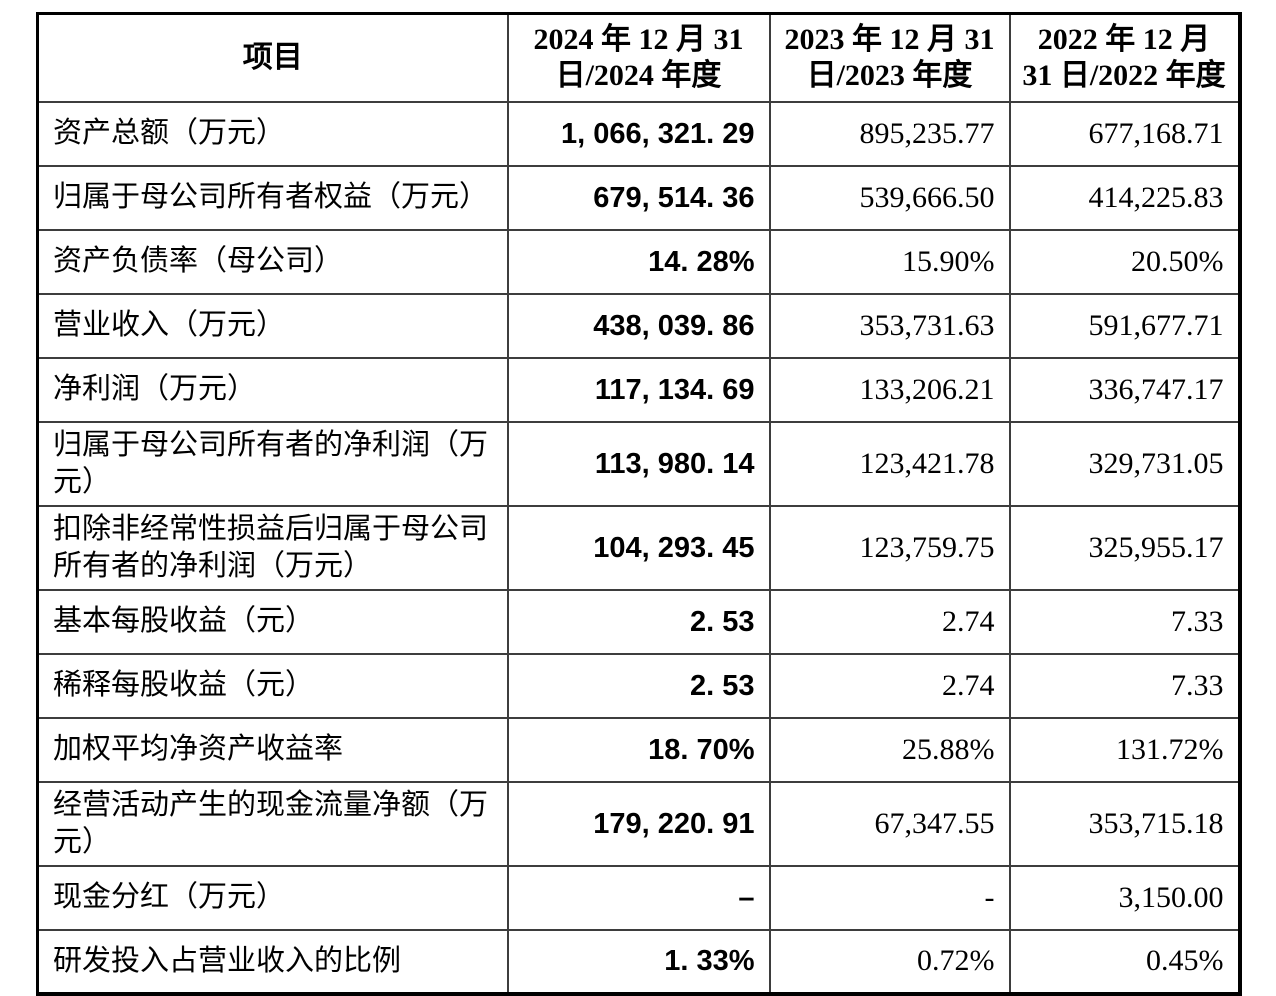  What do you see at coordinates (272, 389) in the screenshot?
I see `row-label-cell: 净利润（万元）` at bounding box center [272, 389].